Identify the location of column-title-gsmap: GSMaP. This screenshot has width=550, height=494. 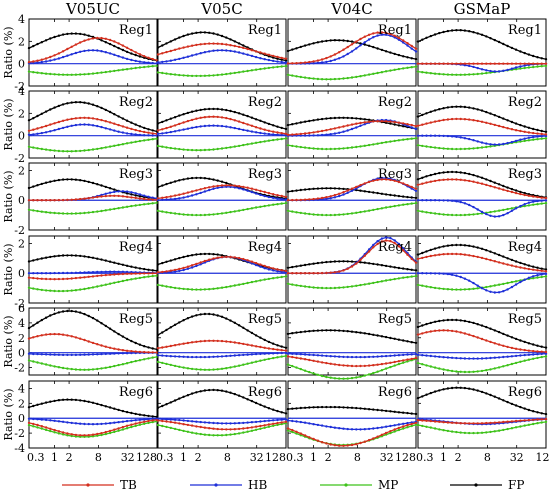
(482, 9).